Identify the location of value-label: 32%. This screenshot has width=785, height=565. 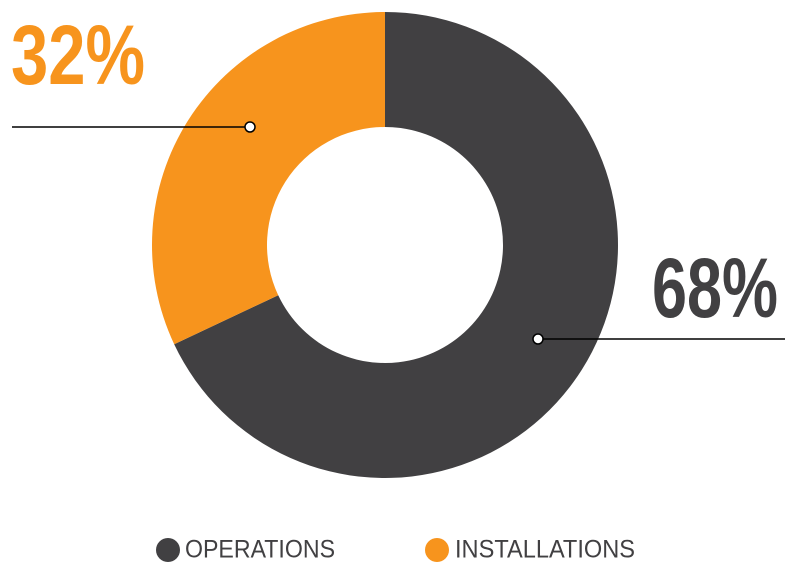
(78, 55).